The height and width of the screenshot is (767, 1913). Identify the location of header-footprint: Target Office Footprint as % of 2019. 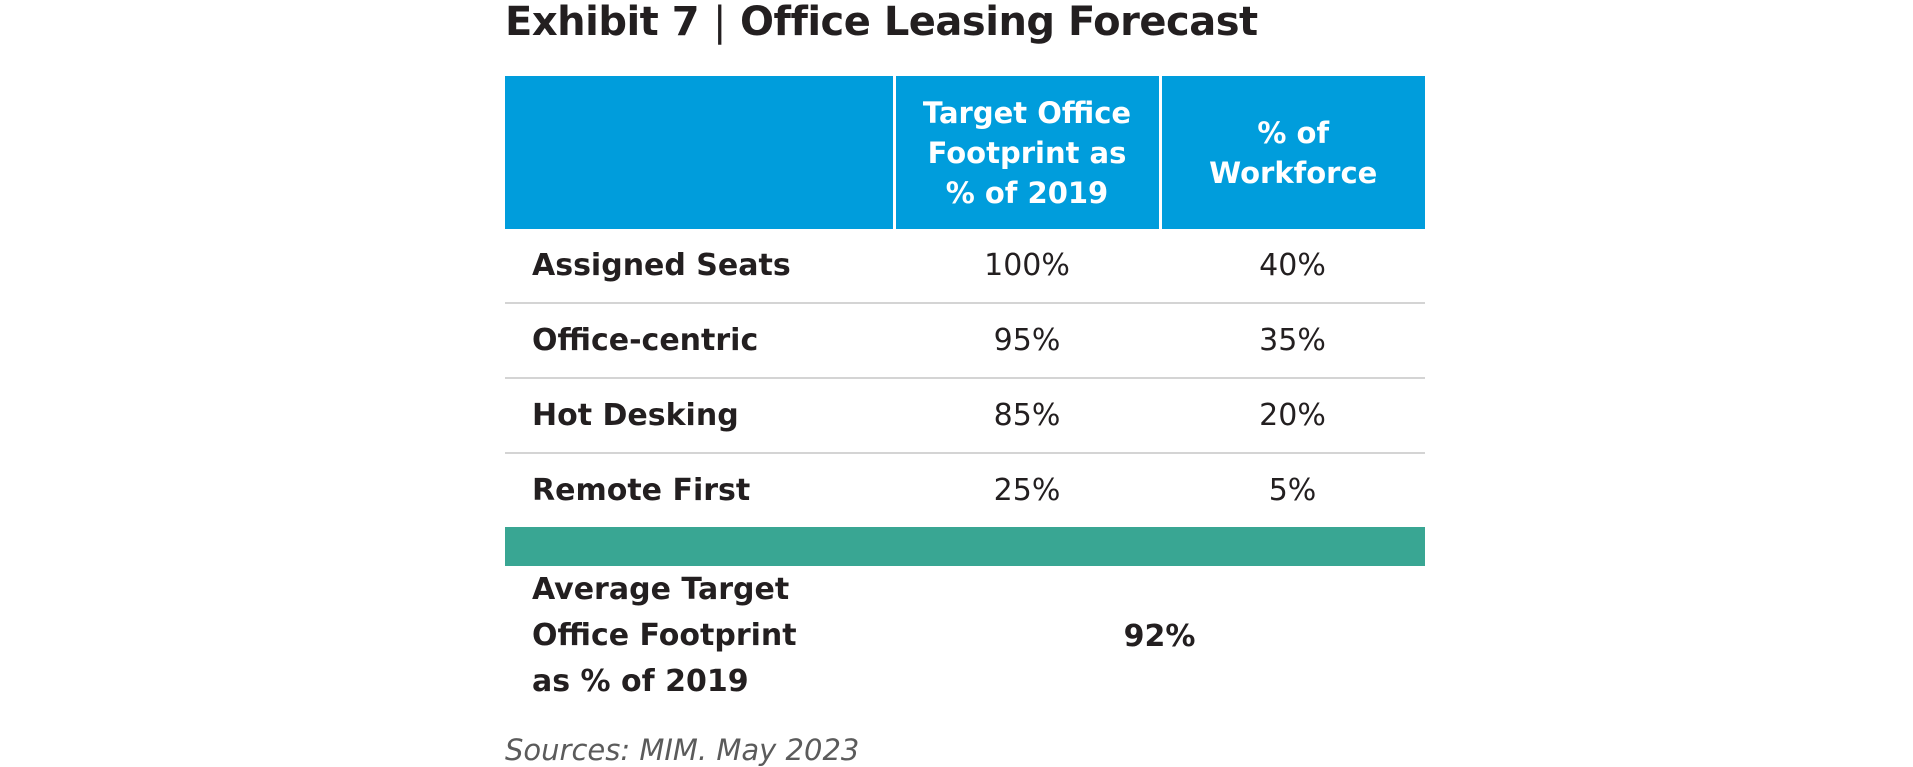
(1026, 152).